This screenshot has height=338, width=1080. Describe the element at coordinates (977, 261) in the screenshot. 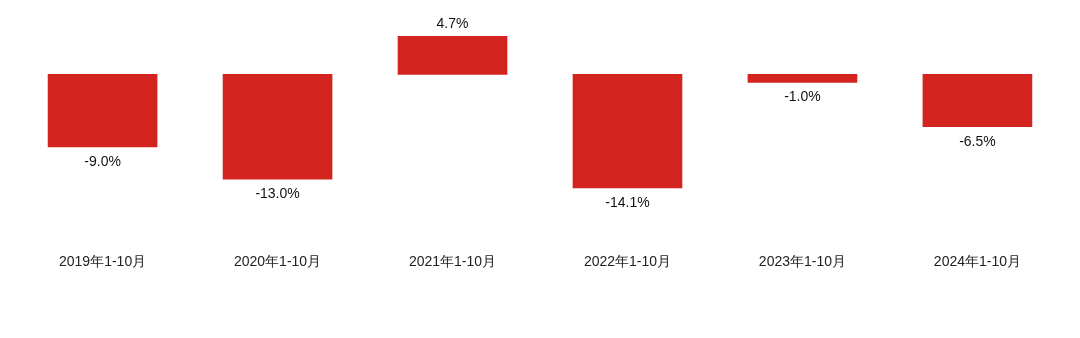

I see `x-tick-label: 2024年1-10月` at that location.